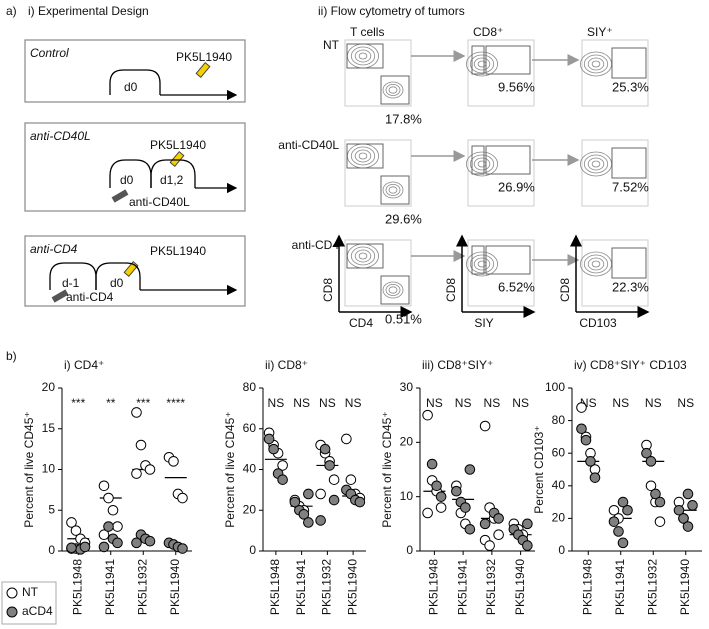 Image resolution: width=709 pixels, height=629 pixels. What do you see at coordinates (29, 469) in the screenshot?
I see `y-axis-label: Percent of live CD45⁺` at bounding box center [29, 469].